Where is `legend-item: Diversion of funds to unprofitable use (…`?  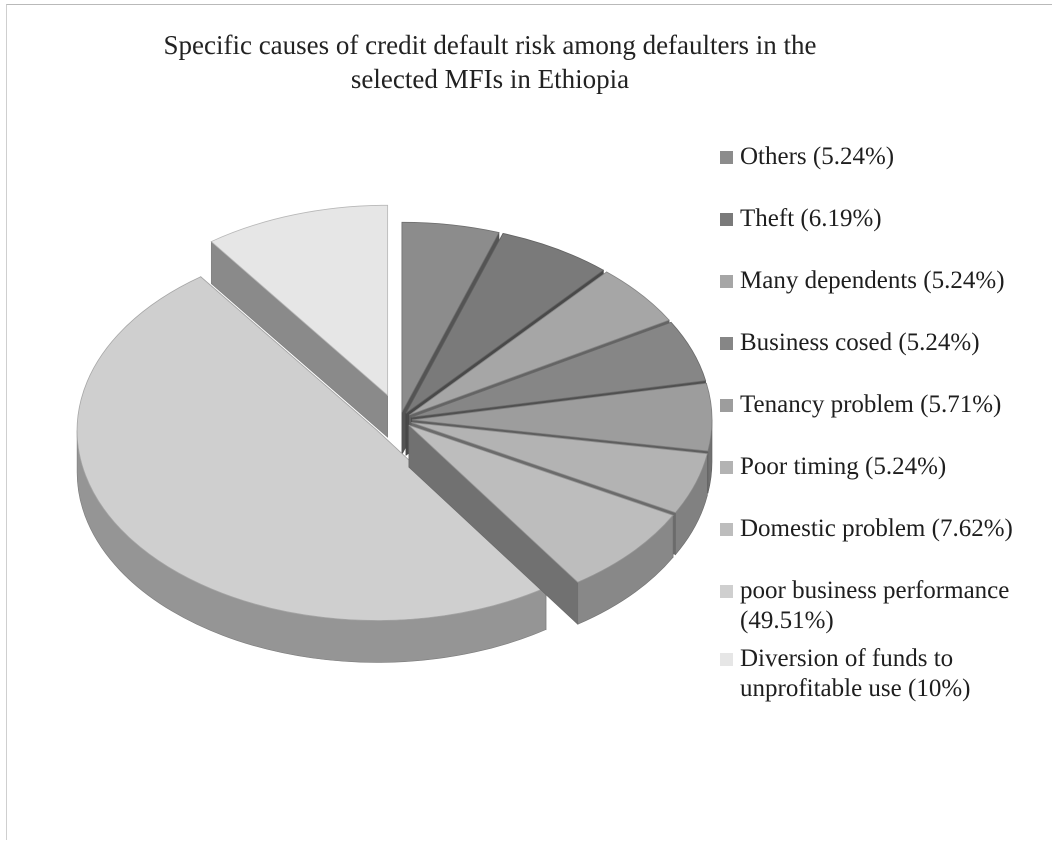 legend-item: Diversion of funds to unprofitable use (… is located at coordinates (883, 674).